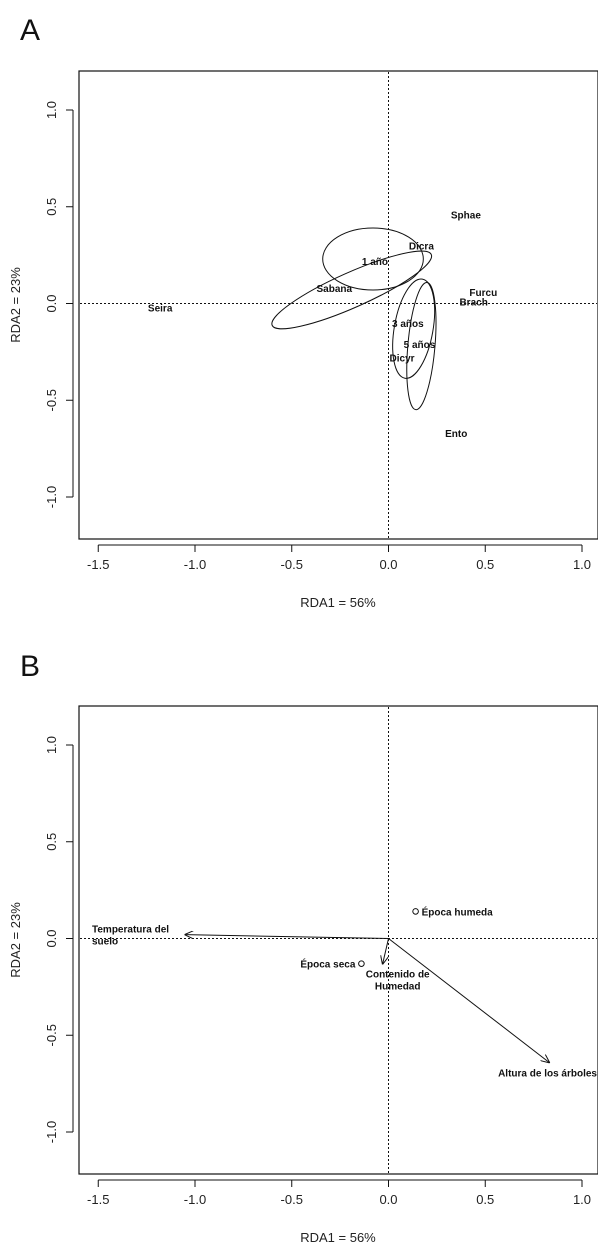 The image size is (598, 1248). I want to click on point-label: Sabana, so click(335, 289).